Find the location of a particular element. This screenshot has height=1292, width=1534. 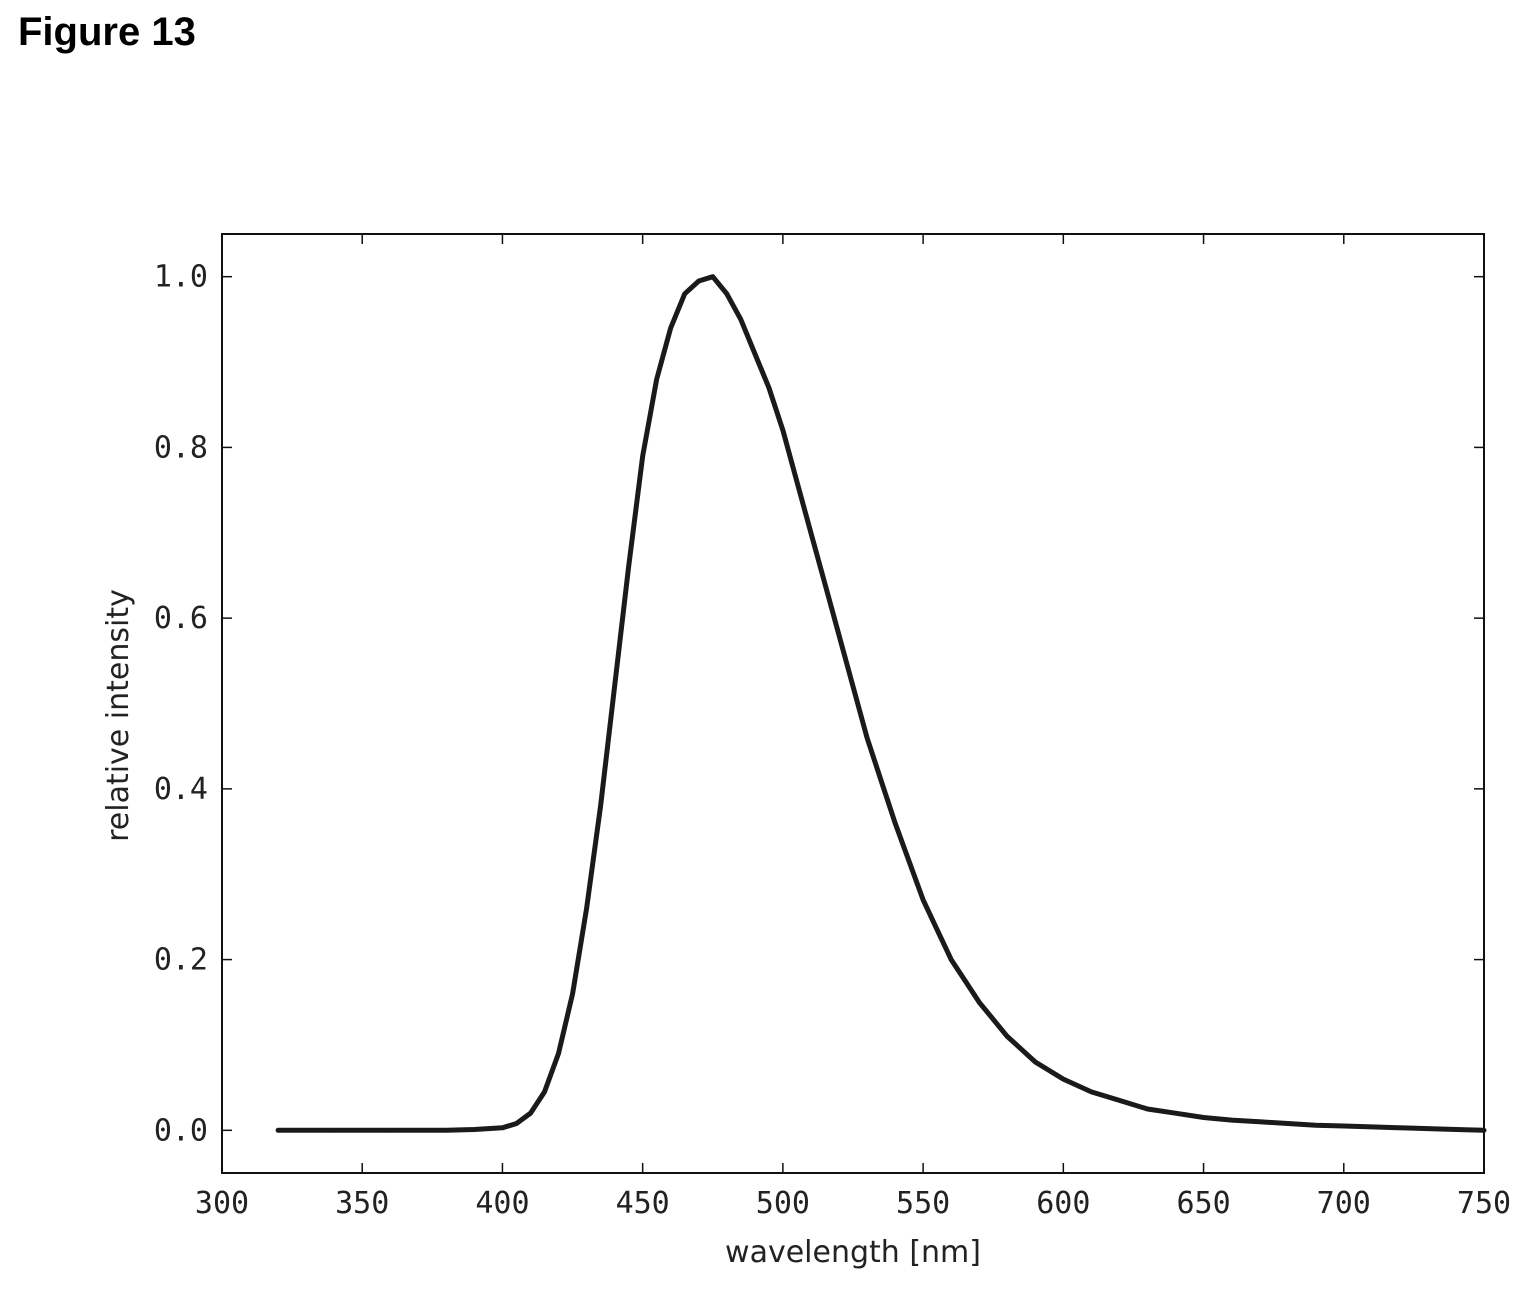

y-tick-label: 0.4 is located at coordinates (181, 789).